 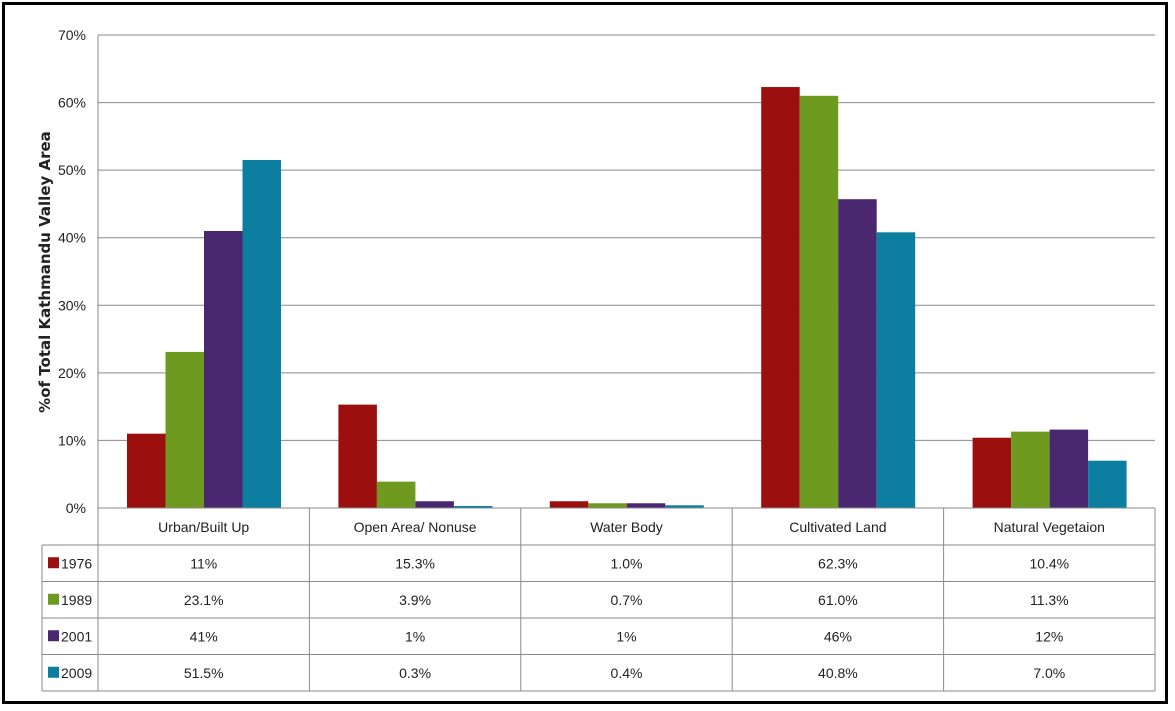 What do you see at coordinates (72, 440) in the screenshot?
I see `y-tick-label: 10%` at bounding box center [72, 440].